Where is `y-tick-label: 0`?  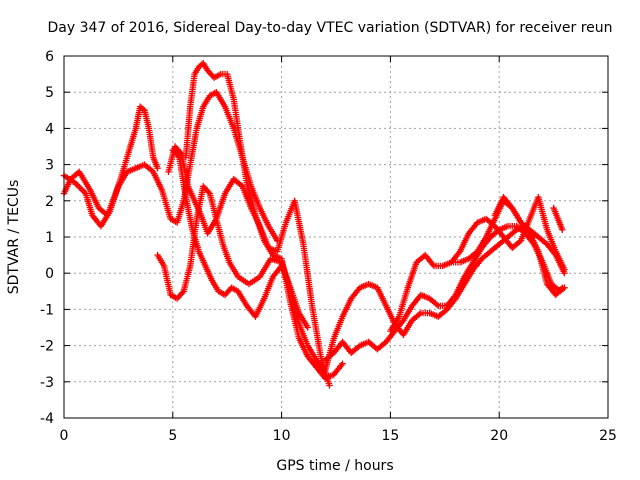 y-tick-label: 0 is located at coordinates (49, 274).